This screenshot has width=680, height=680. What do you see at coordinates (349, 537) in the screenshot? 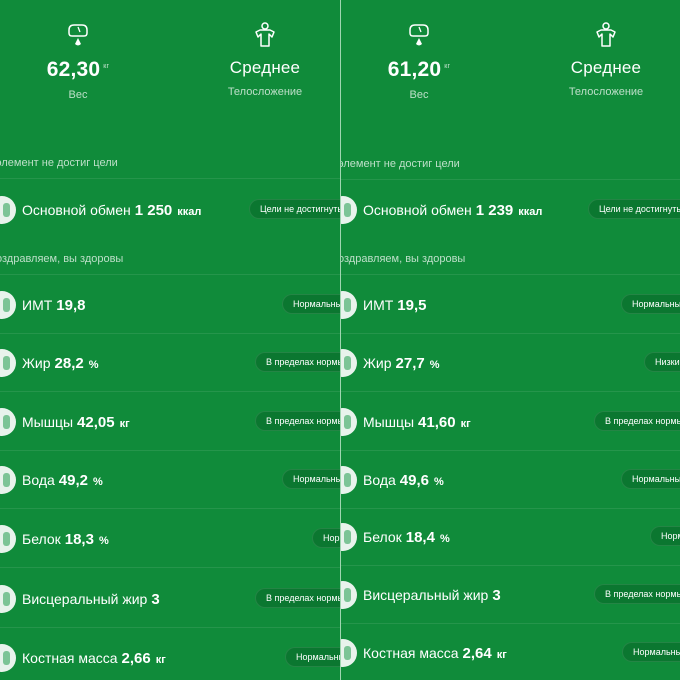
I see `protein-icon` at bounding box center [349, 537].